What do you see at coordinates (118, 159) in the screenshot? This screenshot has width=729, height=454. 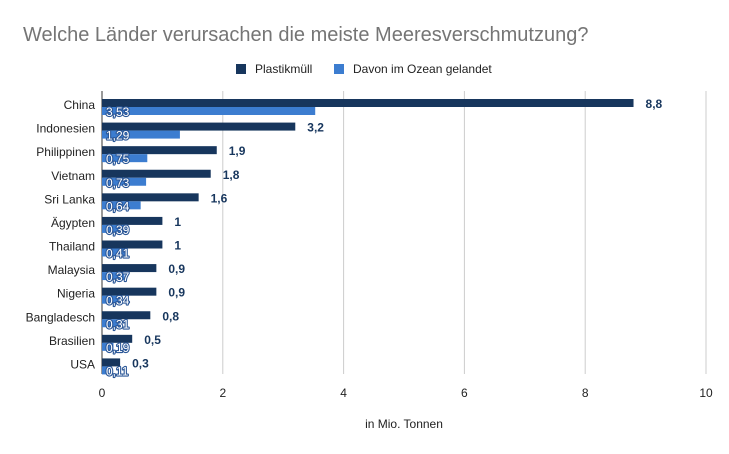 I see `data-label-ozean: 0,75` at bounding box center [118, 159].